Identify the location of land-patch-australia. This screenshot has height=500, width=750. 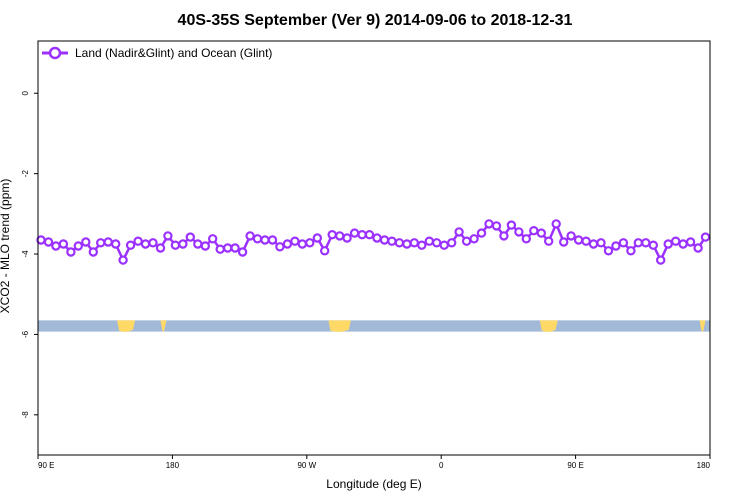
(126, 326).